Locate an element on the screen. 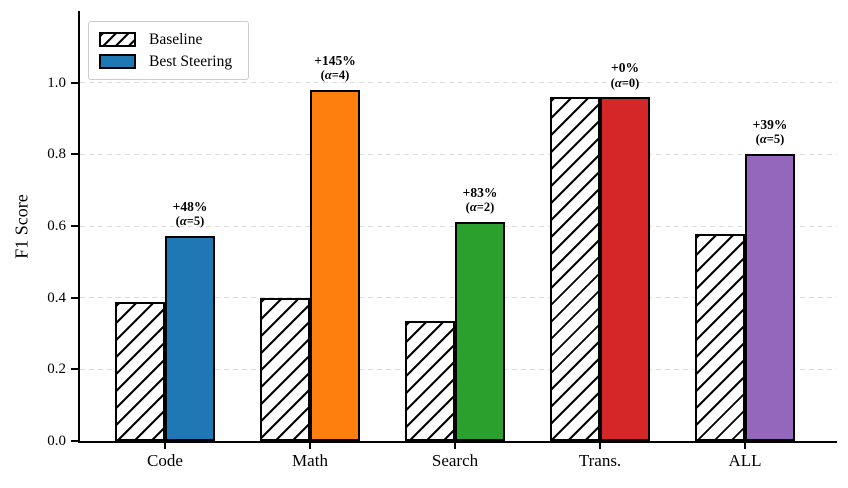 This screenshot has height=488, width=848. annotation-alpha: (α=2) is located at coordinates (480, 207).